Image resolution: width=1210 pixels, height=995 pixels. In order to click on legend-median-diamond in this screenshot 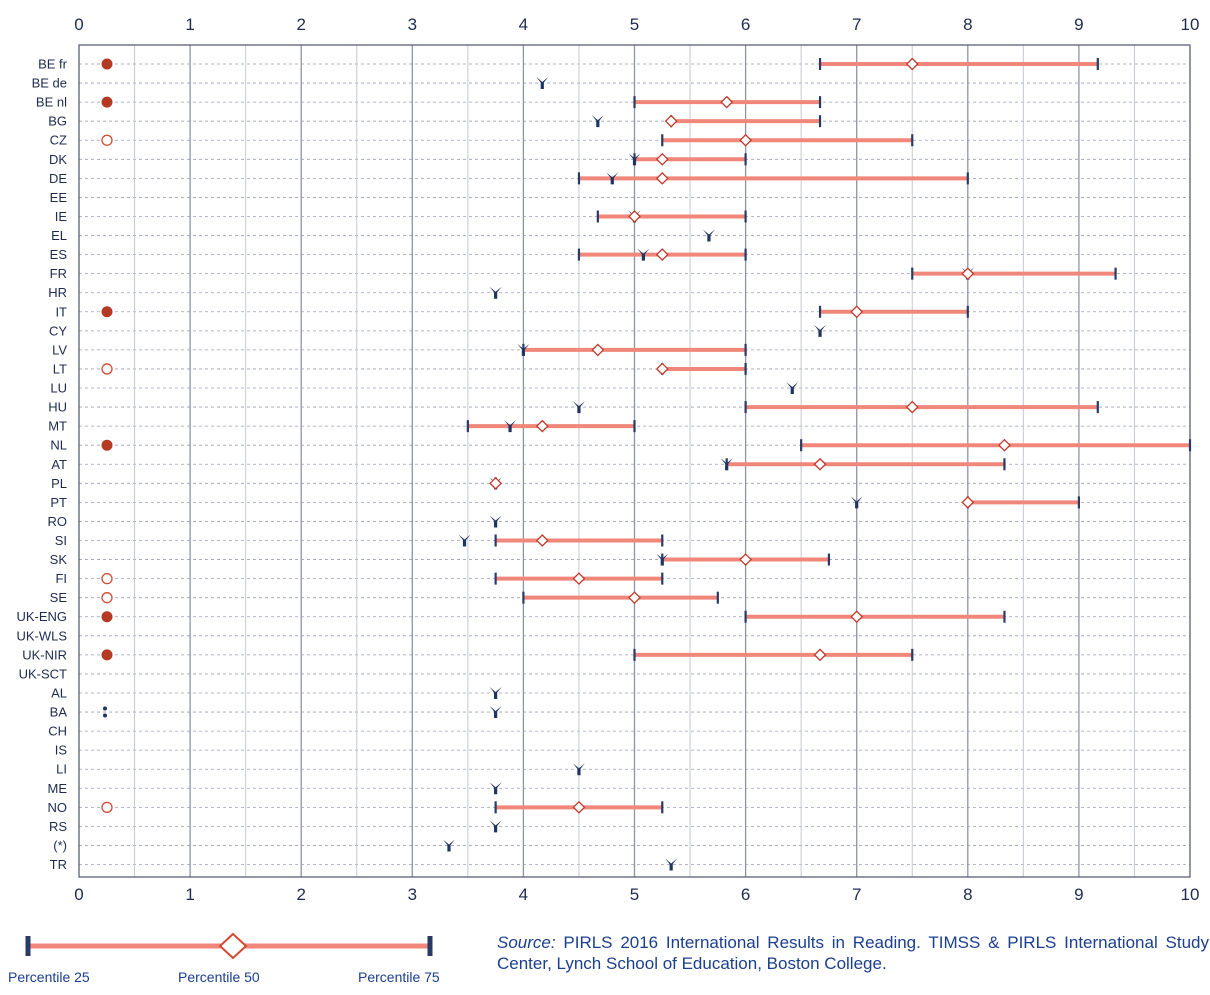, I will do `click(233, 946)`.